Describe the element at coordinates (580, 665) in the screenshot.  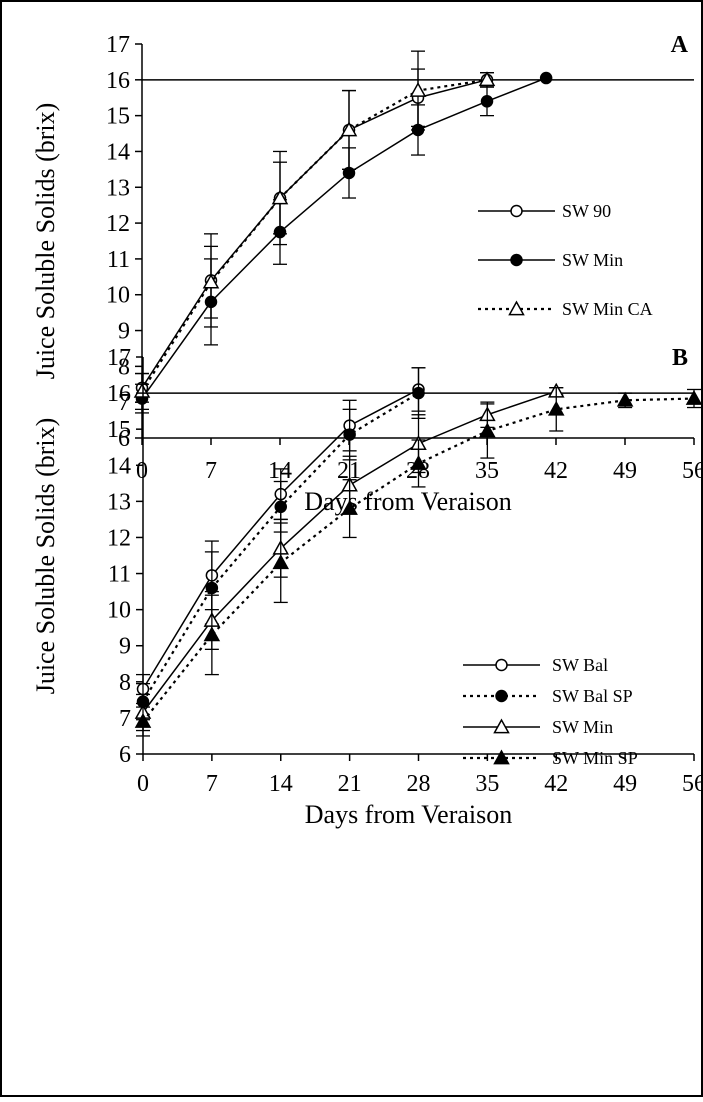
I see `legend-label: SW Bal` at that location.